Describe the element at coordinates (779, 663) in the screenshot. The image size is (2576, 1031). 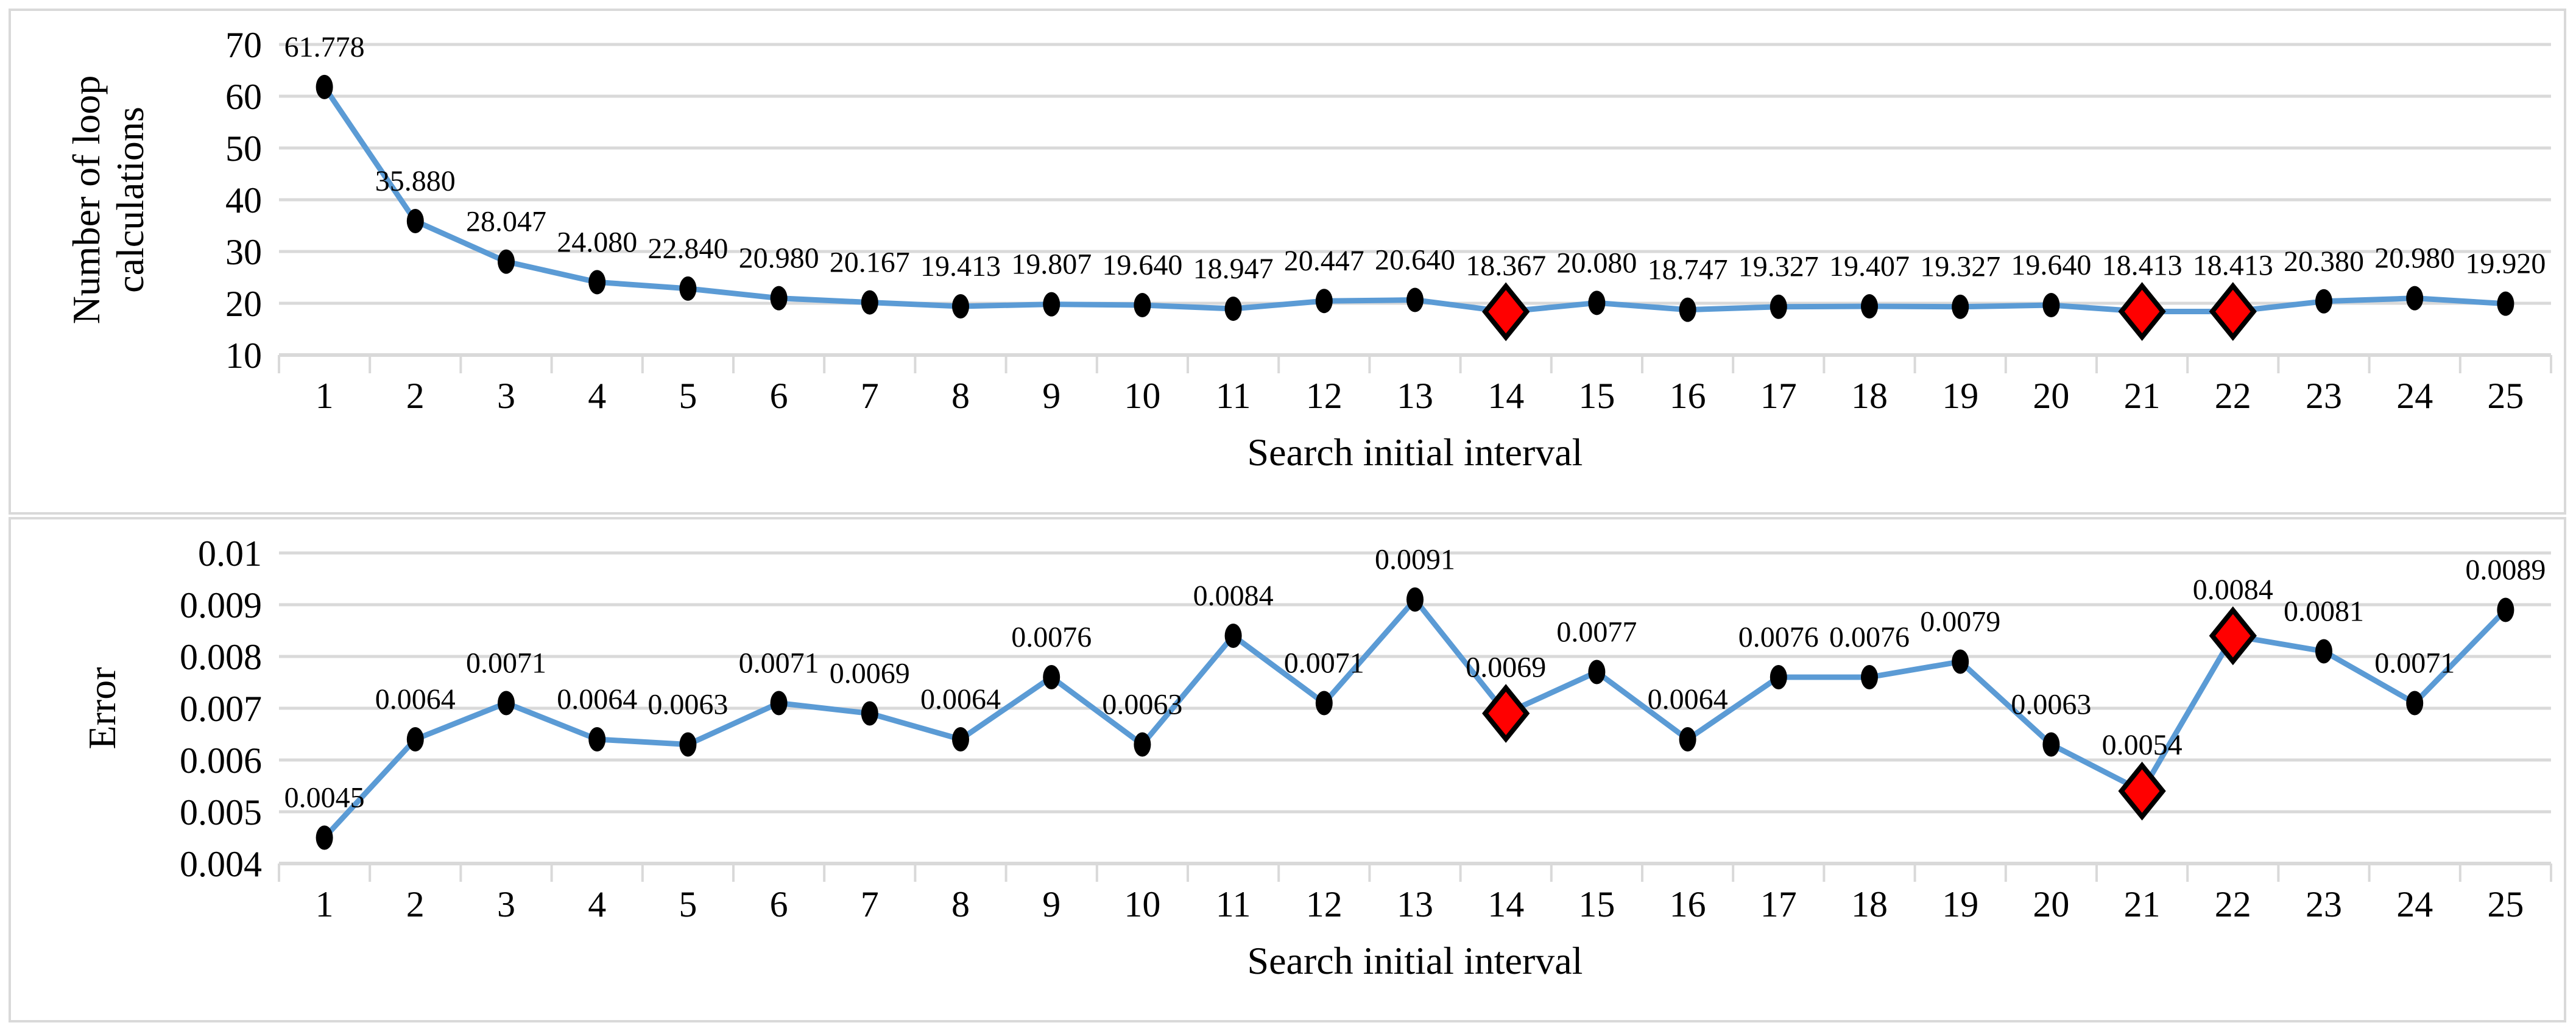
I see `data-label: 0.0071` at that location.